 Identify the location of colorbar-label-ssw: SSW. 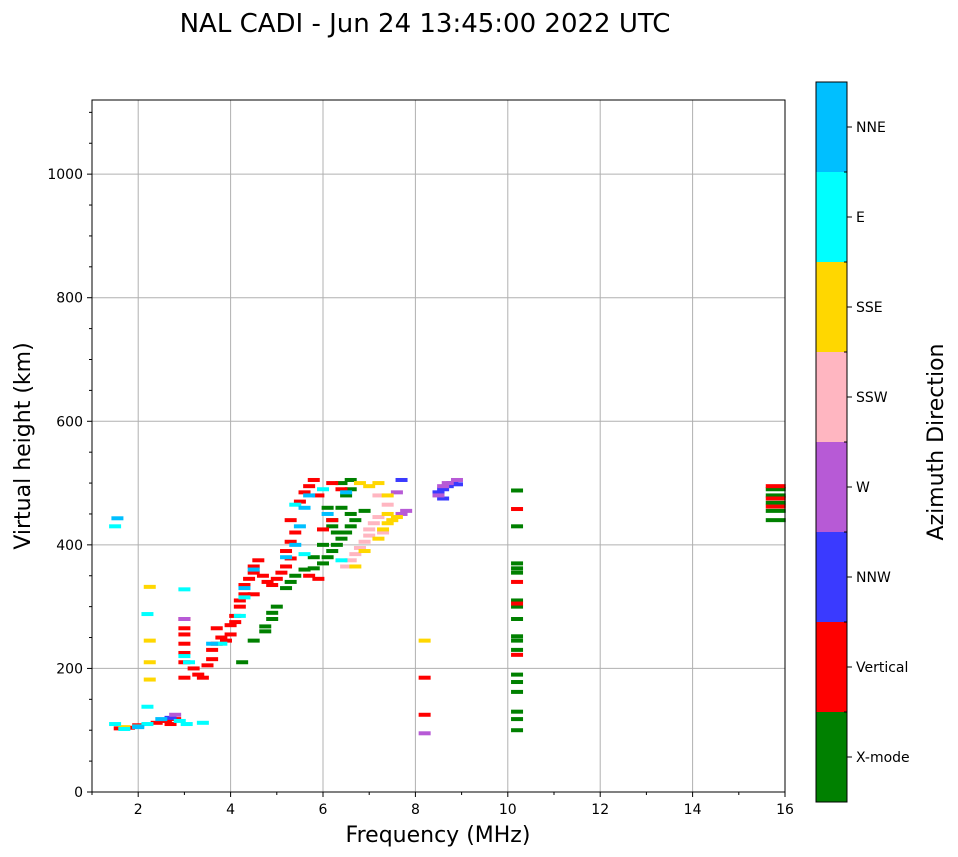
(872, 398).